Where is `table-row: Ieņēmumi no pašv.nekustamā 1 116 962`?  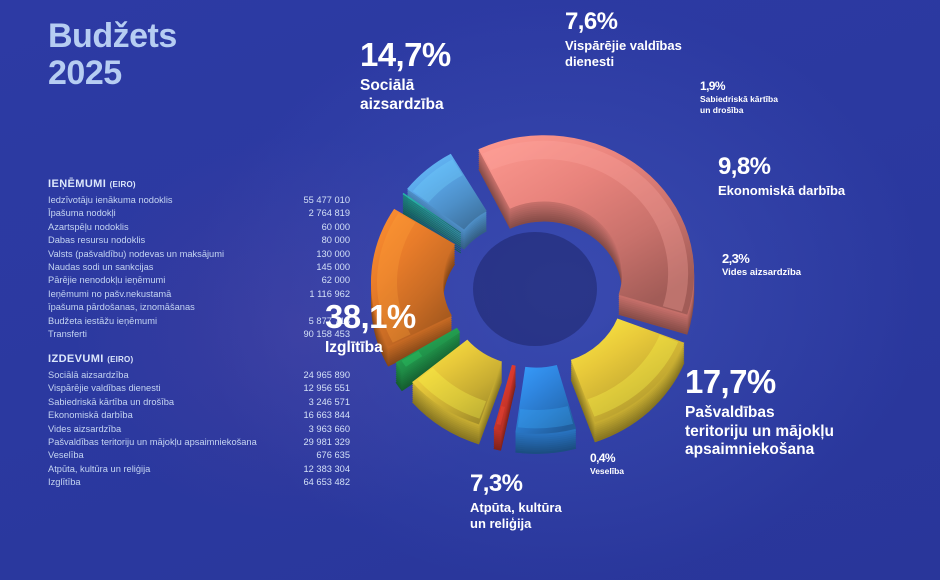 table-row: Ieņēmumi no pašv.nekustamā 1 116 962 is located at coordinates (199, 294).